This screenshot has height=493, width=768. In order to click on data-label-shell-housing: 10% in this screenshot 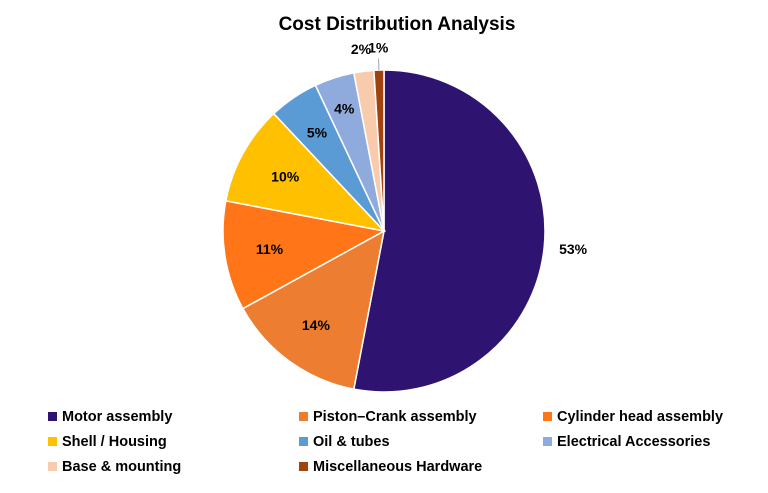, I will do `click(285, 177)`.